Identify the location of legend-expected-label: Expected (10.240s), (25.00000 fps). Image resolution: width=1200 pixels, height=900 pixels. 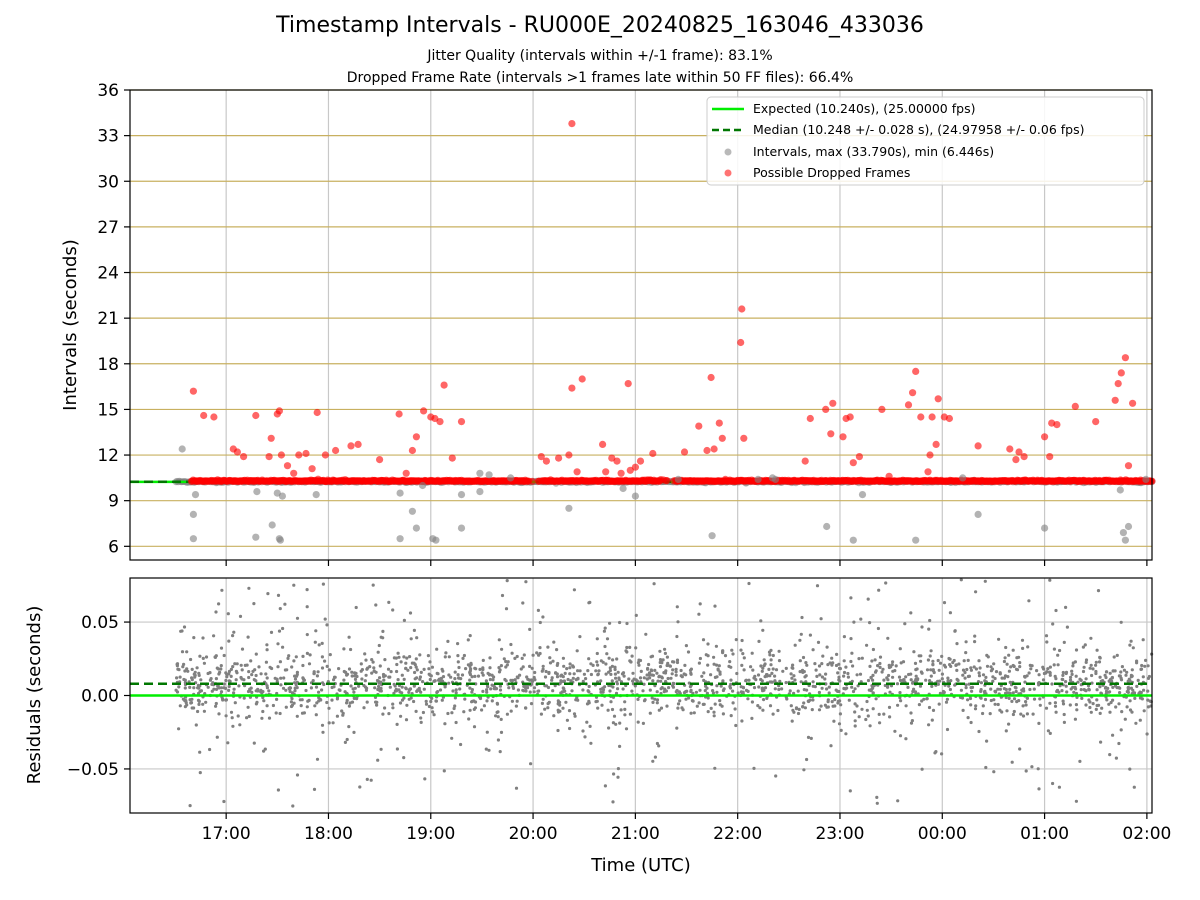
(864, 108).